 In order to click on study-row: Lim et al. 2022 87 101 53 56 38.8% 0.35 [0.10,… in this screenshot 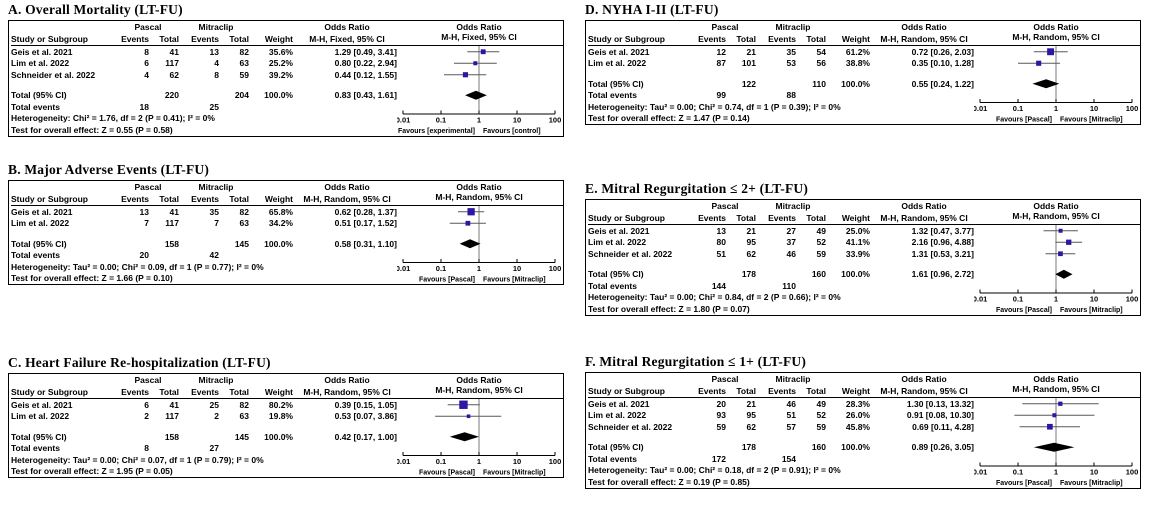, I will do `click(864, 64)`.